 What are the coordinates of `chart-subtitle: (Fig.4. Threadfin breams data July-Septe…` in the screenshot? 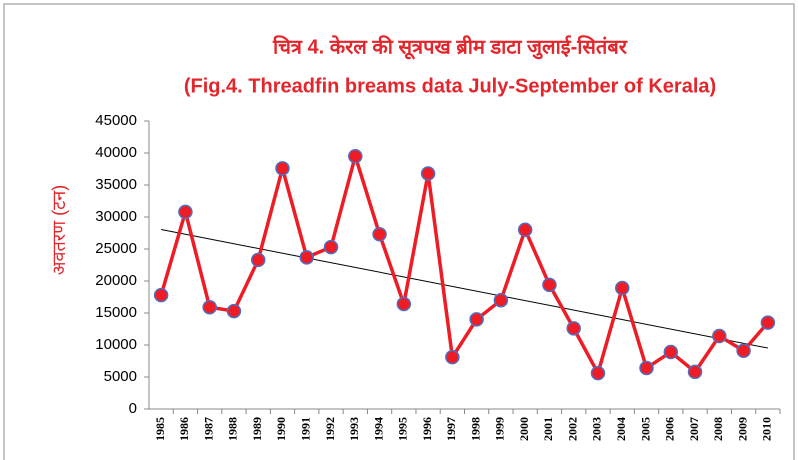 It's located at (450, 86).